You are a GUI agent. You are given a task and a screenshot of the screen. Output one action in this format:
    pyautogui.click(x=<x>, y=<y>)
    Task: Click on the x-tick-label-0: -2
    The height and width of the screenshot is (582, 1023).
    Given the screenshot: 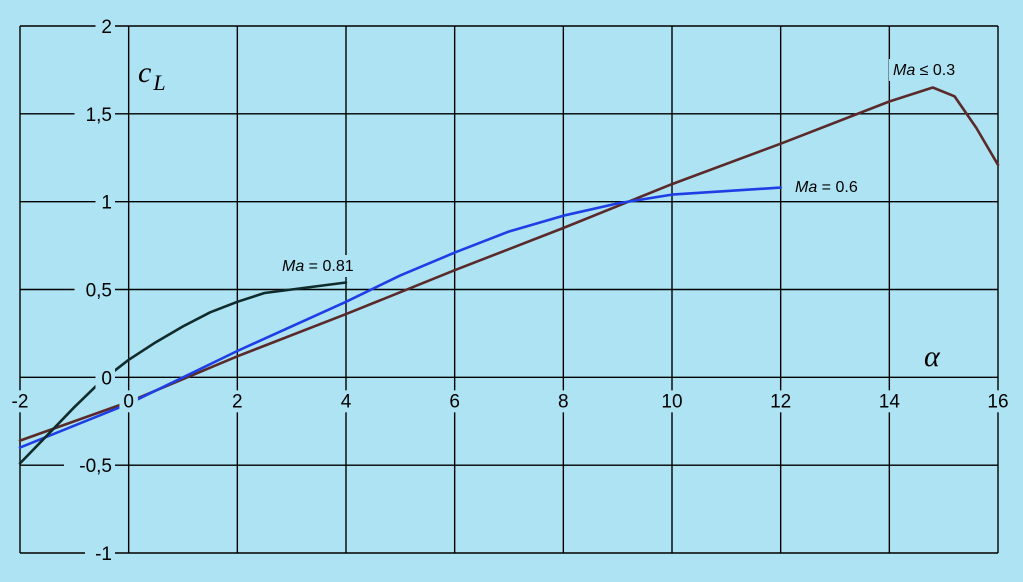 What is the action you would take?
    pyautogui.click(x=20, y=401)
    